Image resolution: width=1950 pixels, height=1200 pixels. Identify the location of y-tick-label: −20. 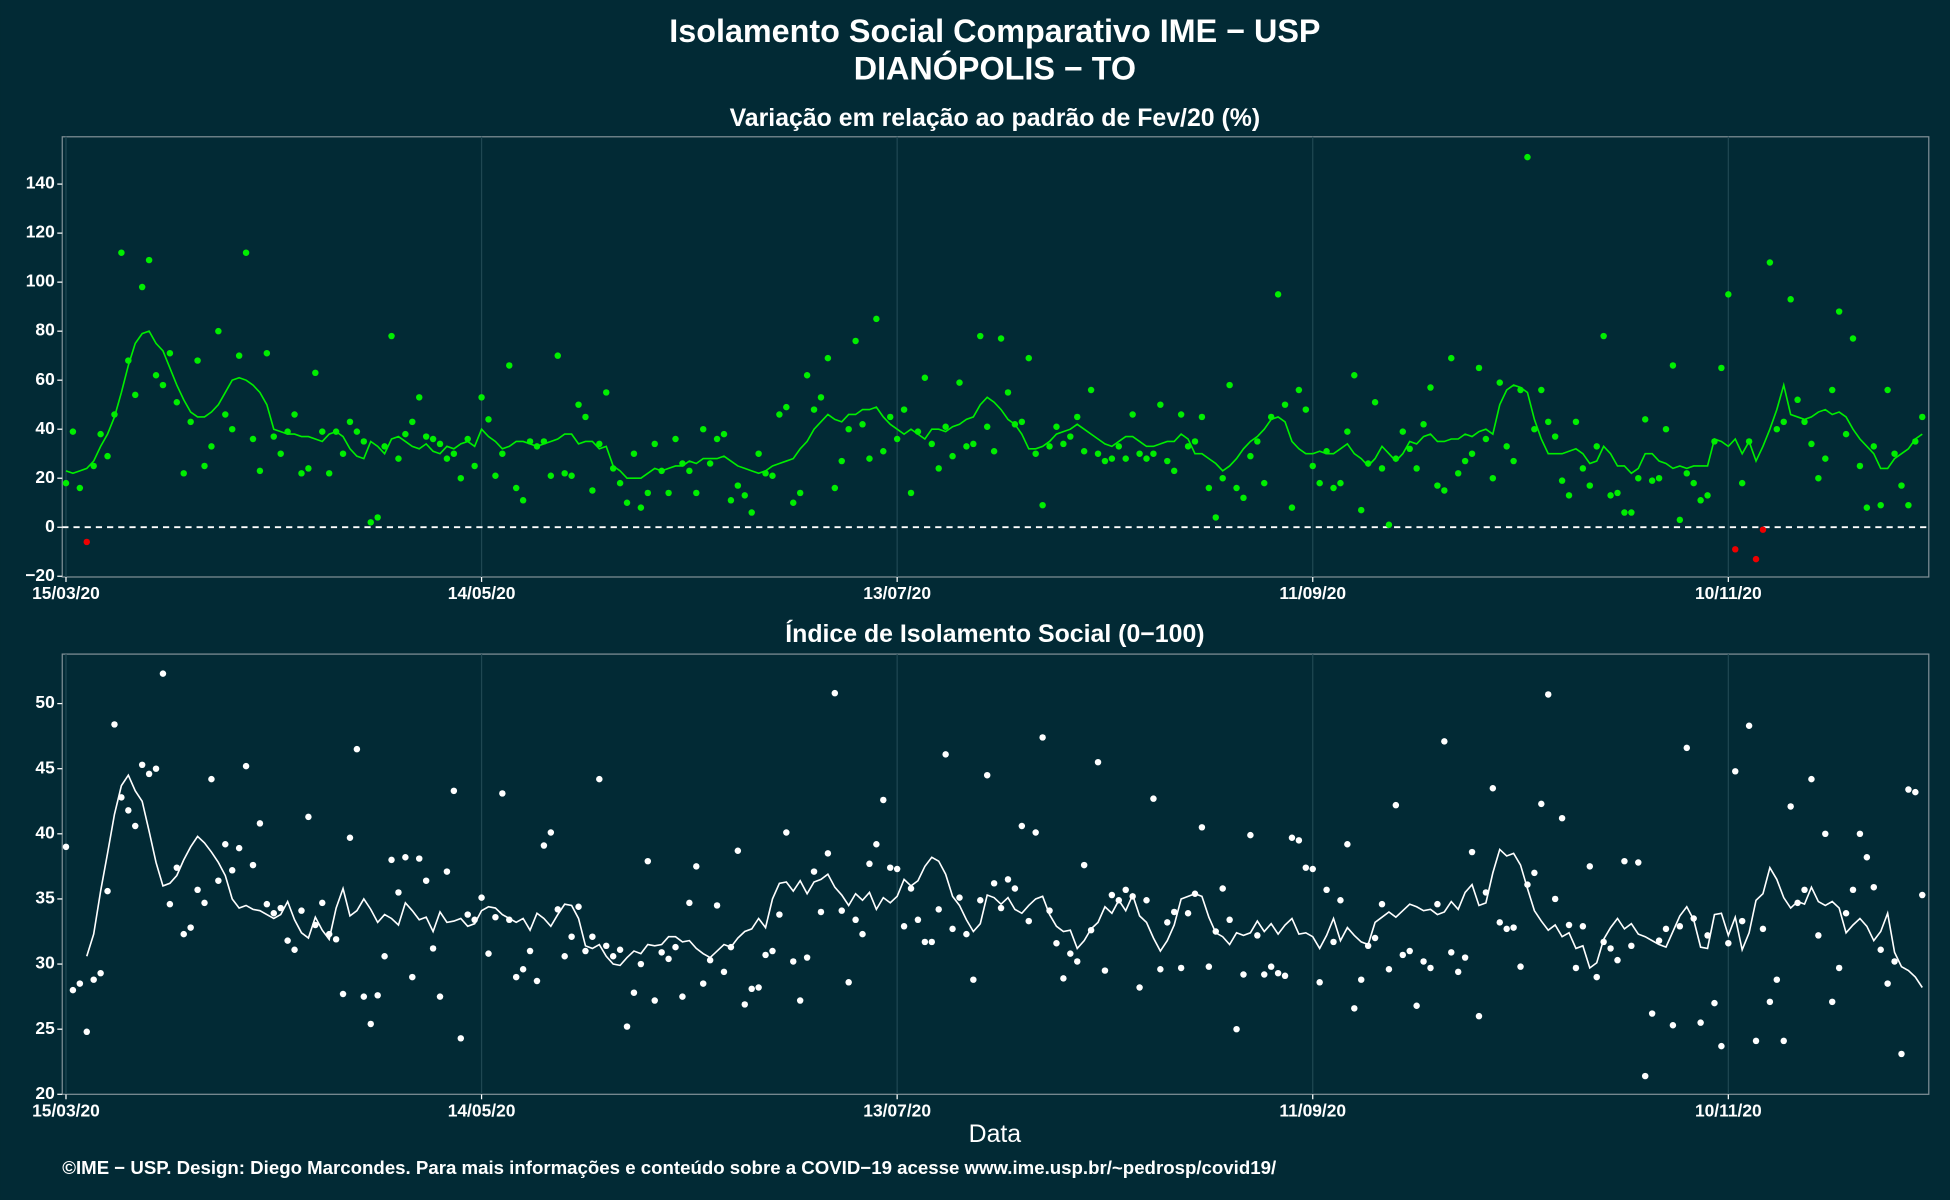
(40, 575).